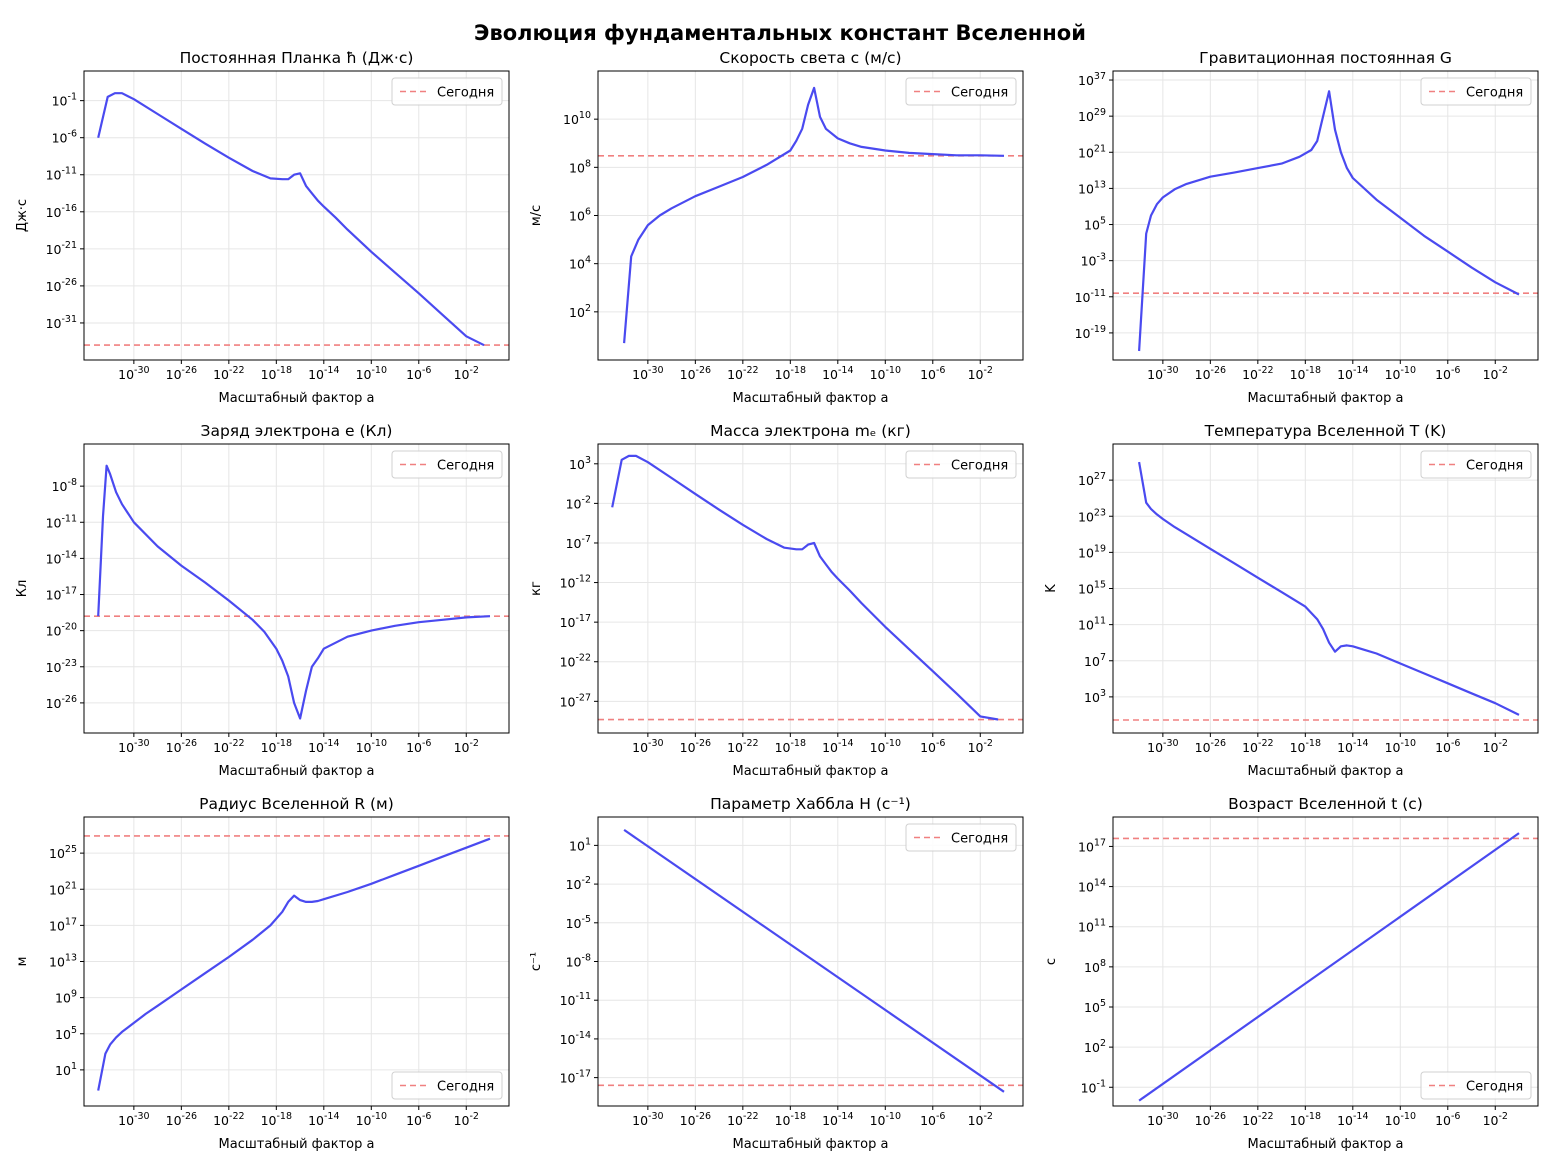  I want to click on y-tick-label: 10⁻¹⁶, so click(61, 211).